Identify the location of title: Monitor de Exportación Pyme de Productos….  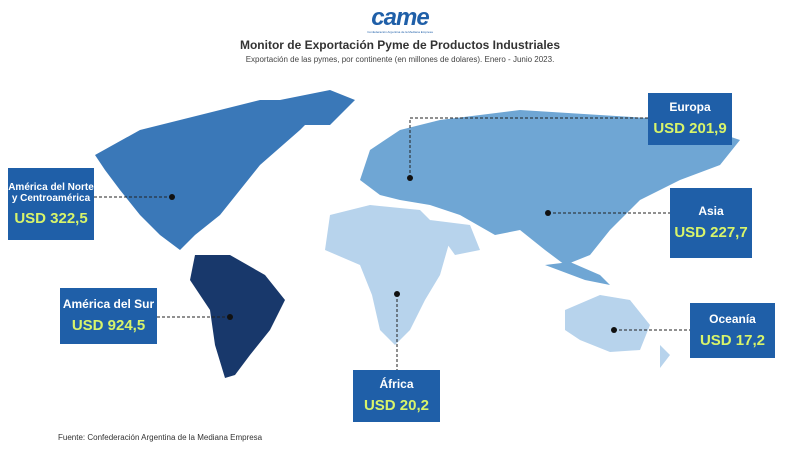
(400, 45).